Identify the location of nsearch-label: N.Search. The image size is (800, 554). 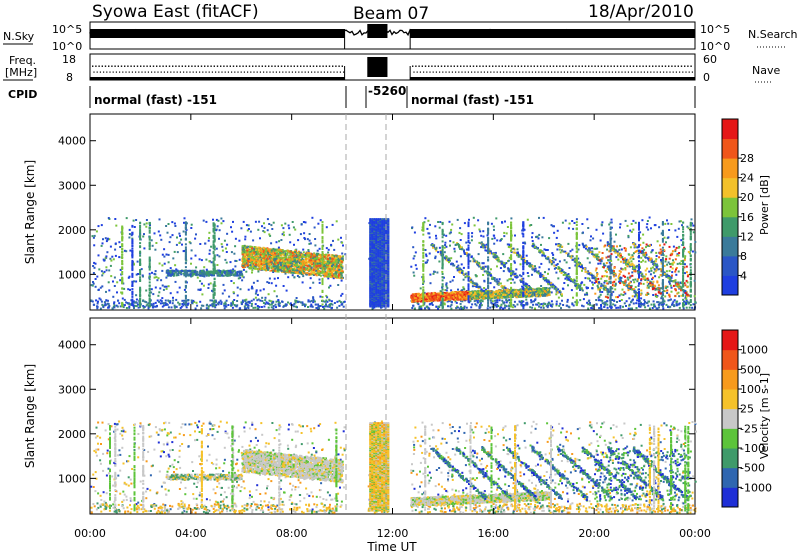
(773, 34).